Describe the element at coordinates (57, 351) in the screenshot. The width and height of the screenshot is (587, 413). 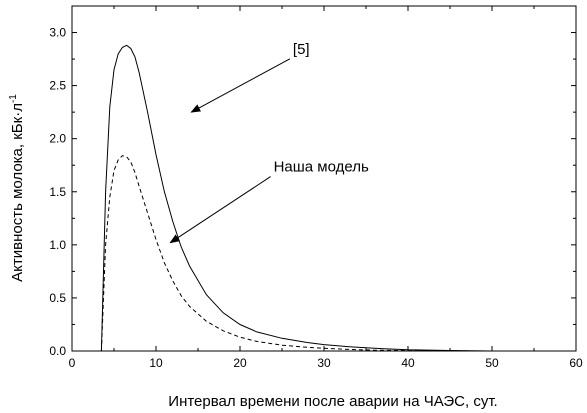
I see `y-tick-label: 0.0` at that location.